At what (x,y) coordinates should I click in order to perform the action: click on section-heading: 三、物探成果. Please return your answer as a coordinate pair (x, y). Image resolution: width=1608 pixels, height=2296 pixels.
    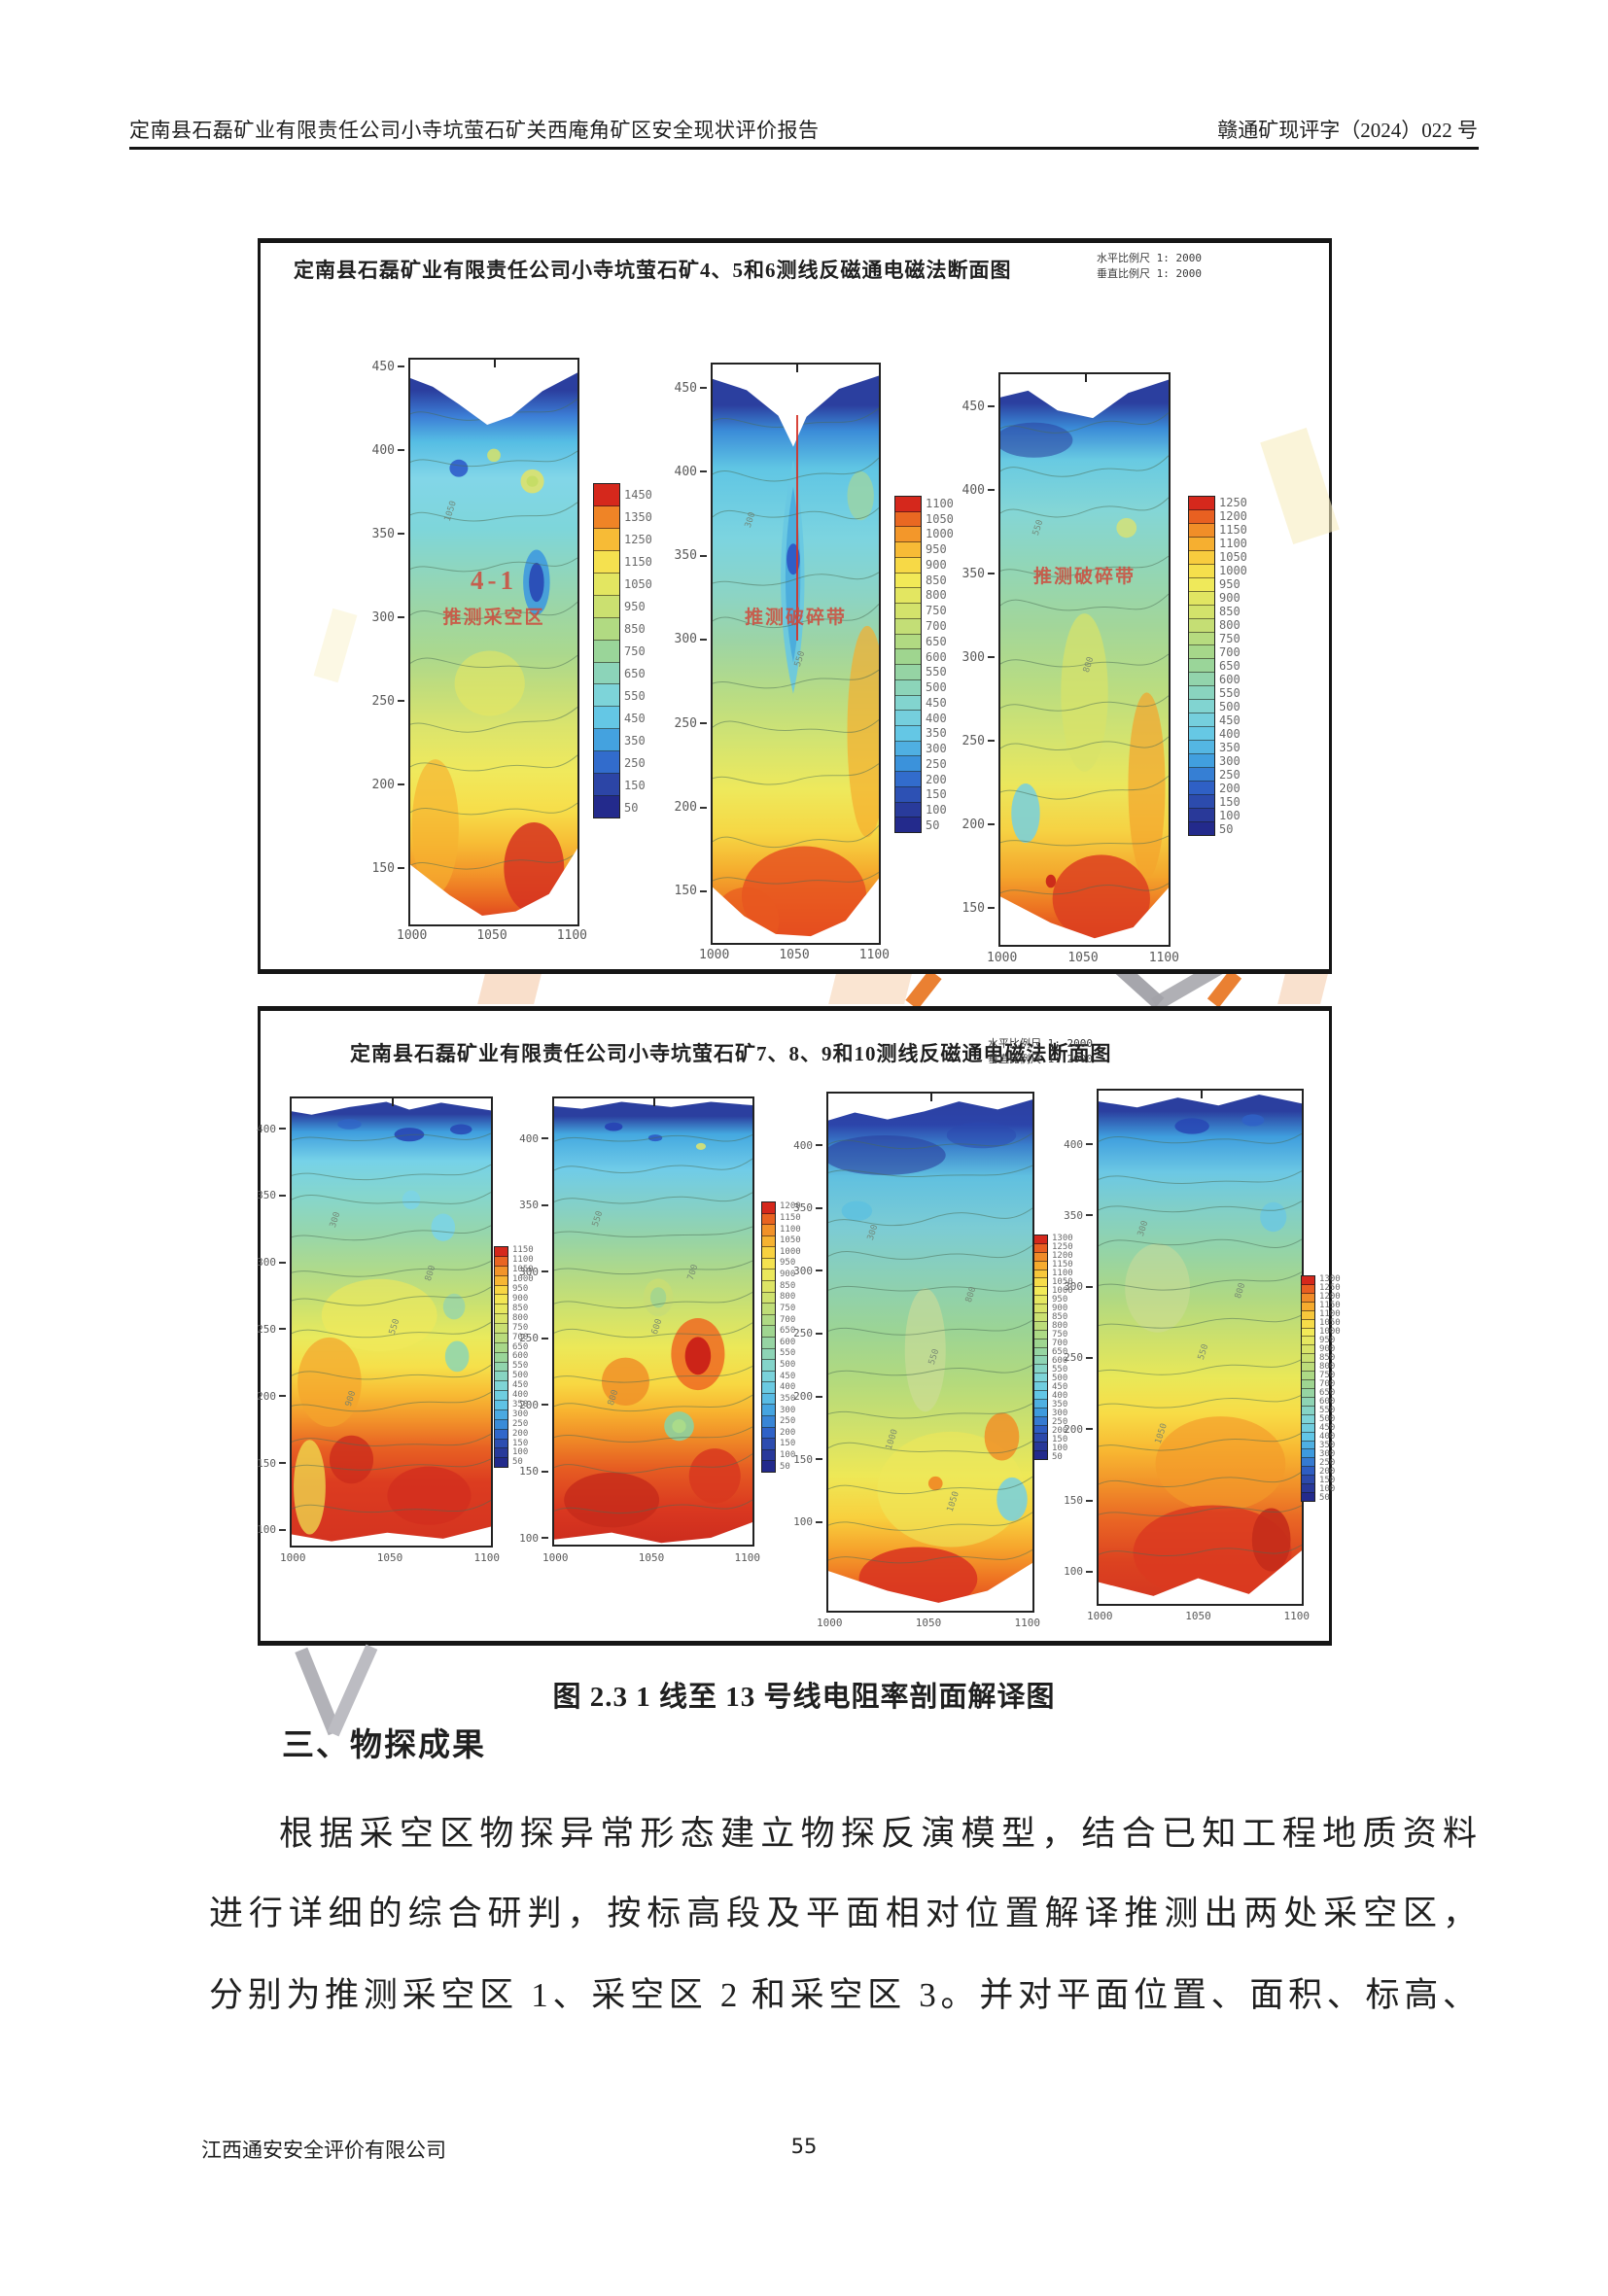
    Looking at the image, I should click on (384, 1745).